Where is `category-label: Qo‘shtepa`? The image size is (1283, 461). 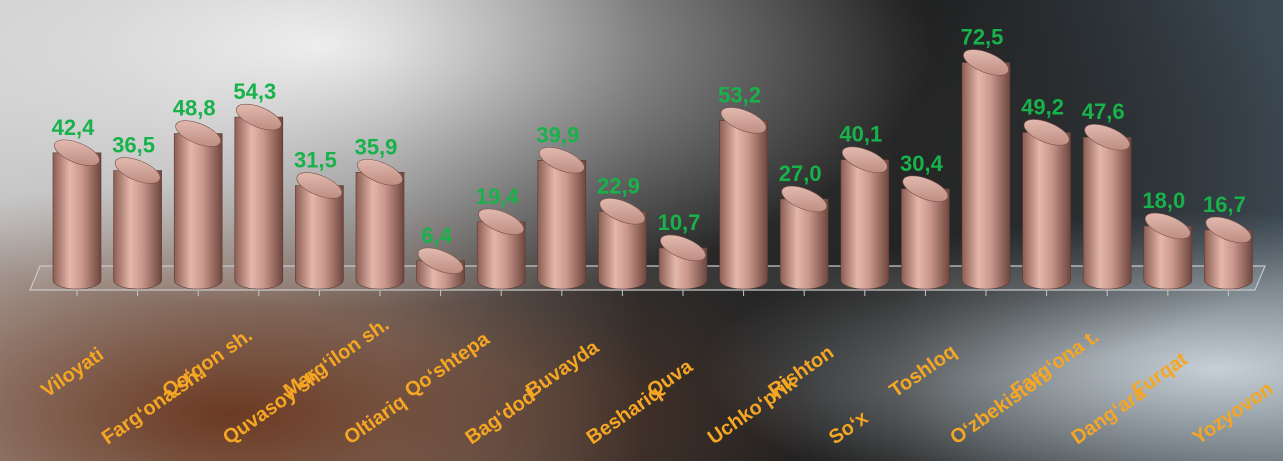
category-label: Qo‘shtepa is located at coordinates (447, 364).